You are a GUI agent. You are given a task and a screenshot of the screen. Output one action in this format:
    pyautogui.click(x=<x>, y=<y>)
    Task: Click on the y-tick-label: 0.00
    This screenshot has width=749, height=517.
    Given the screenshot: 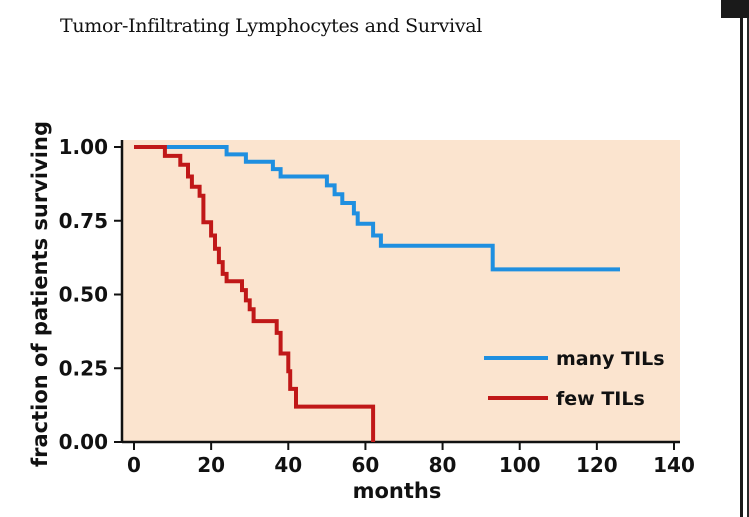 What is the action you would take?
    pyautogui.click(x=83, y=442)
    